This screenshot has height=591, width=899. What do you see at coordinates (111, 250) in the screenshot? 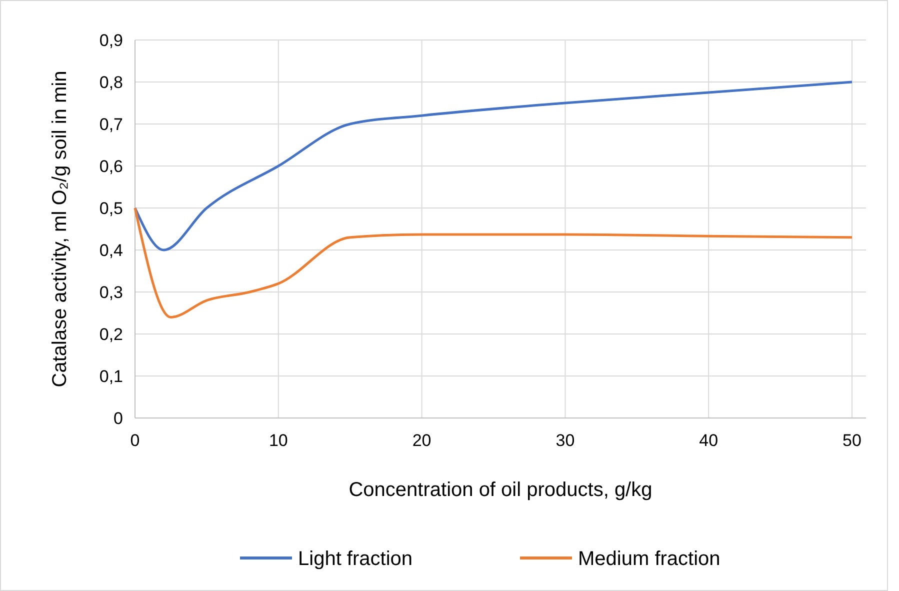
I see `y-tick-label: 0,4` at bounding box center [111, 250].